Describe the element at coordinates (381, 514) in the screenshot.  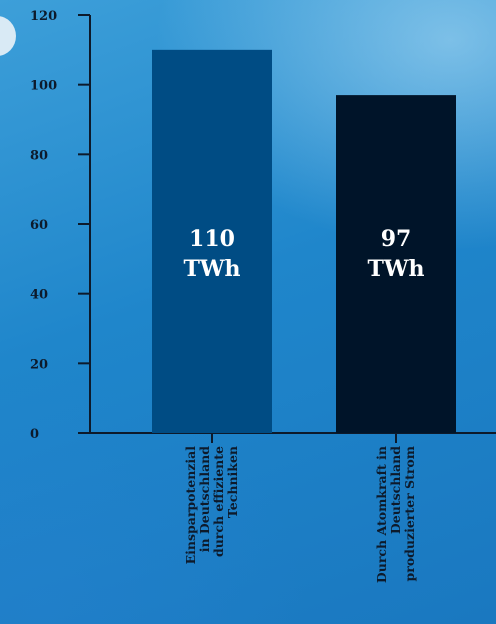
I see `category-label-line: Durch Atomkraft in` at that location.